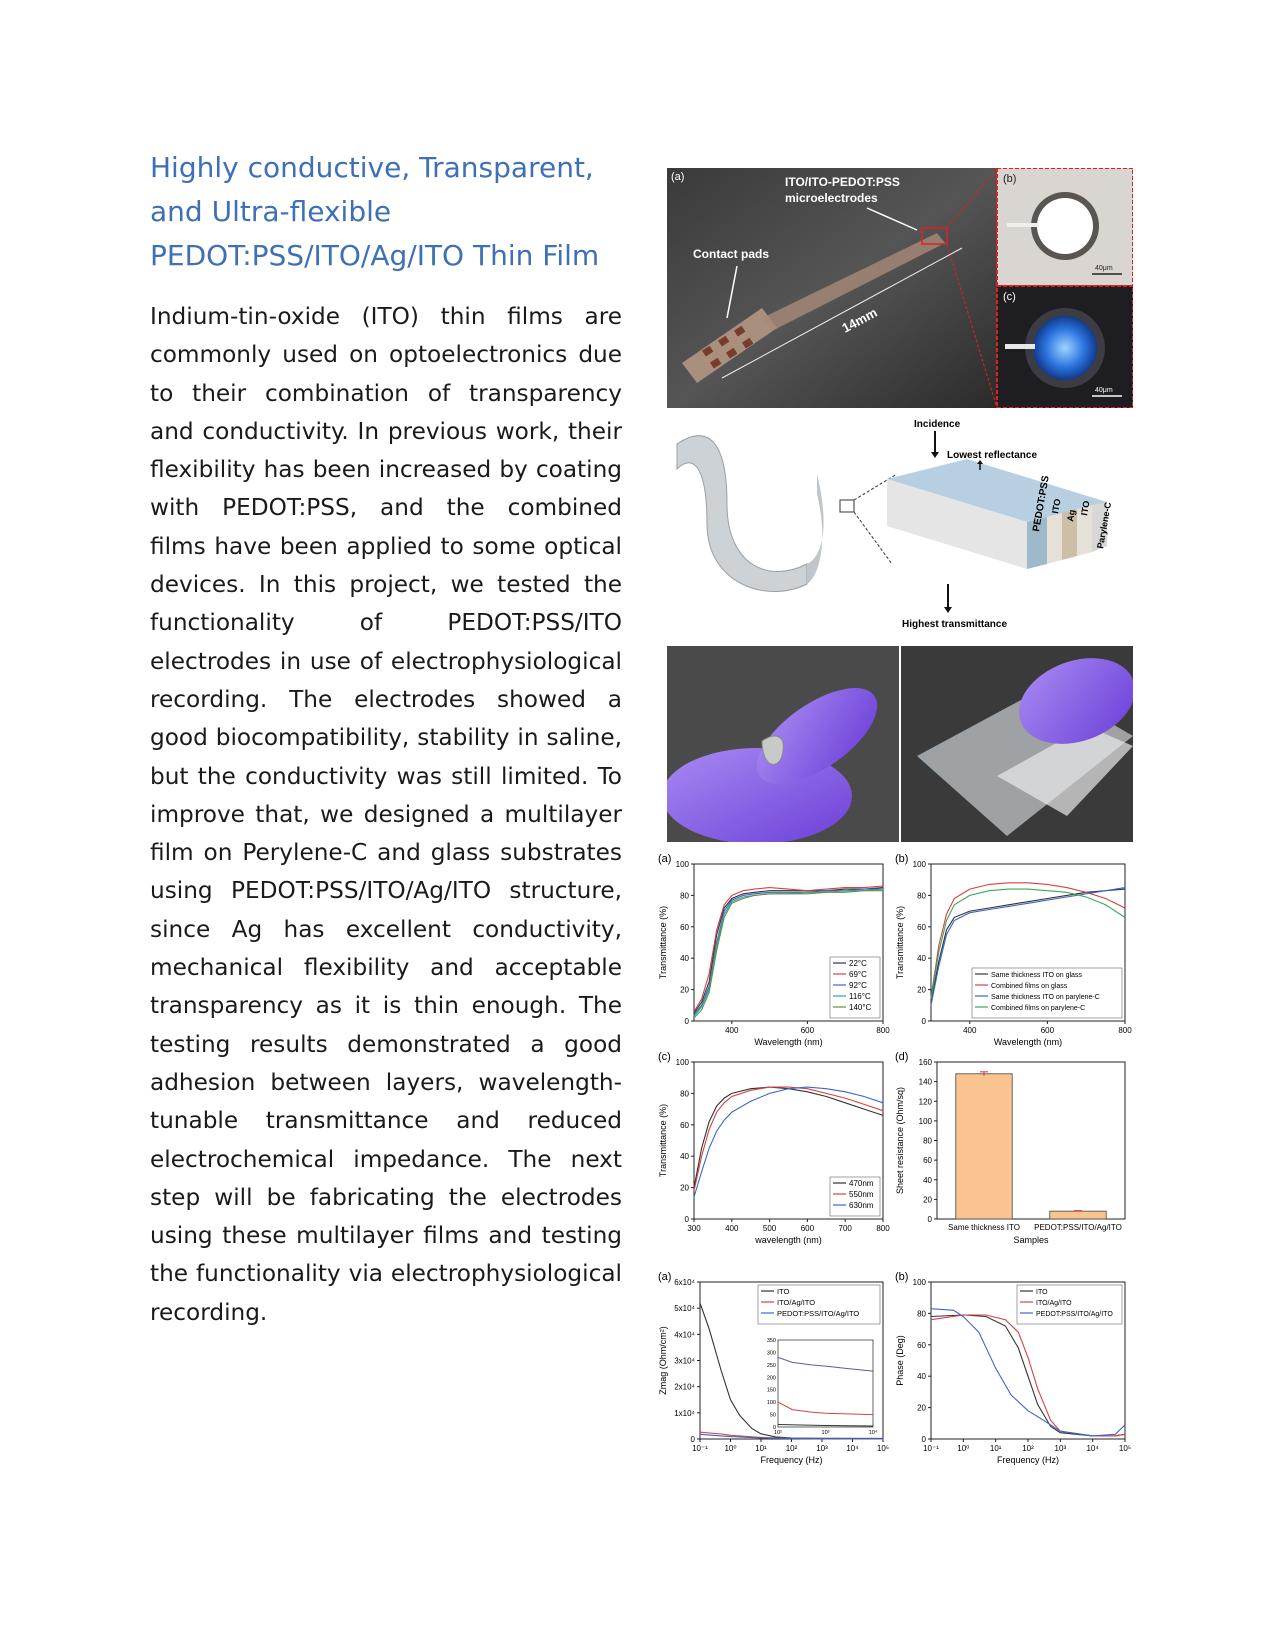 The width and height of the screenshot is (1275, 1650). What do you see at coordinates (761, 1448) in the screenshot?
I see `x-tick-label: 10¹` at bounding box center [761, 1448].